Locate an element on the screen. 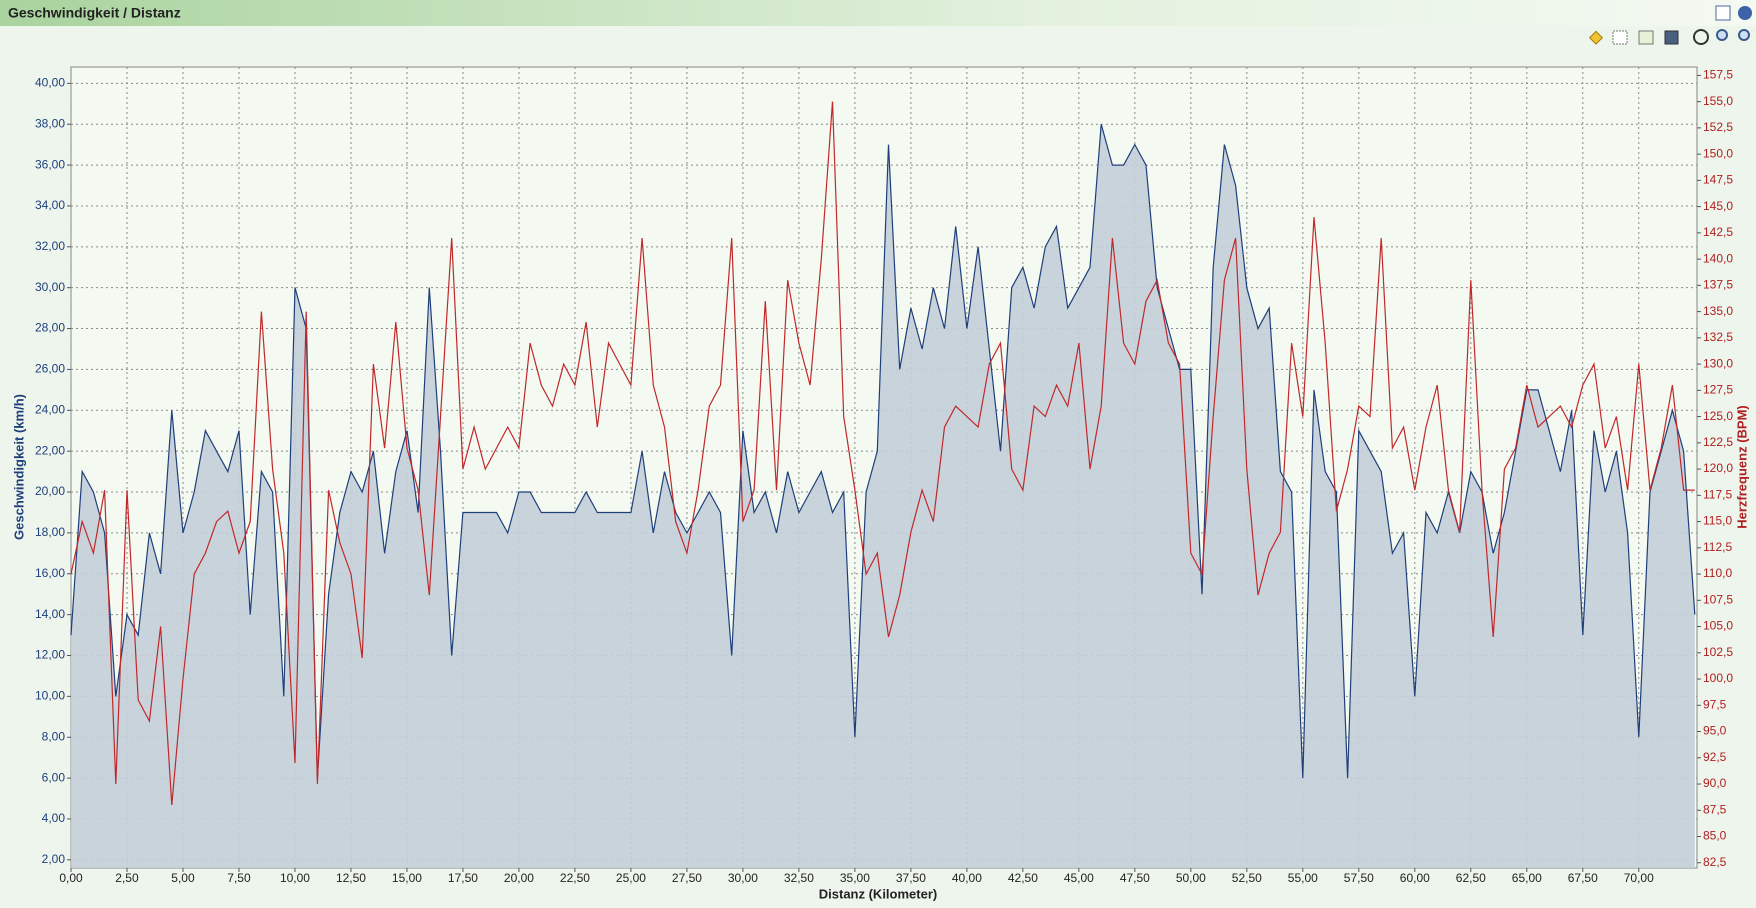 This screenshot has height=908, width=1756. y2-tick-label: 117,5 is located at coordinates (1717, 494).